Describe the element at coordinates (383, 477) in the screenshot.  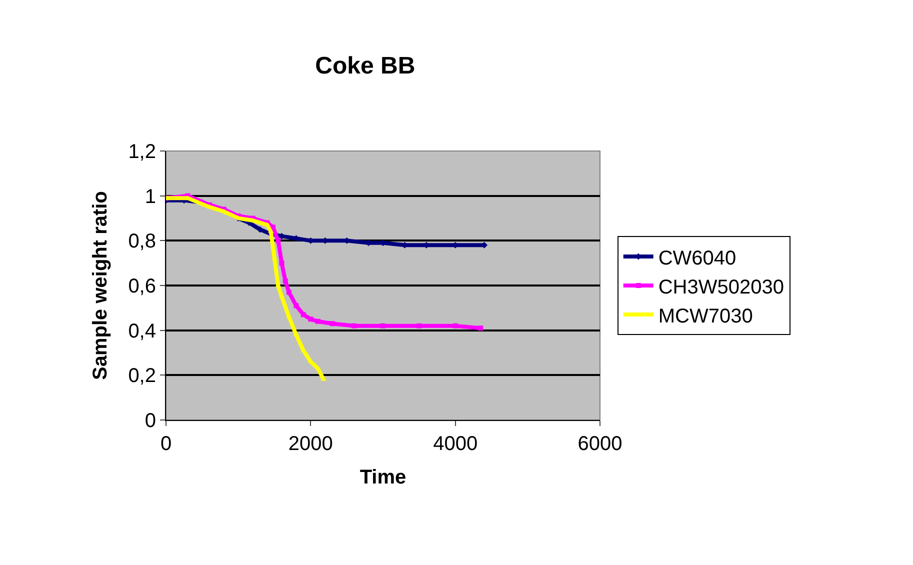
I see `x-axis-title: Time` at that location.